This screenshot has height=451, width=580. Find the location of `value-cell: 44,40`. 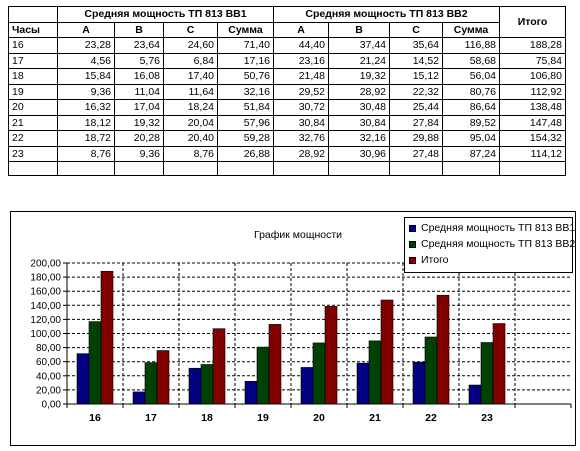

value-cell: 44,40 is located at coordinates (301, 45).